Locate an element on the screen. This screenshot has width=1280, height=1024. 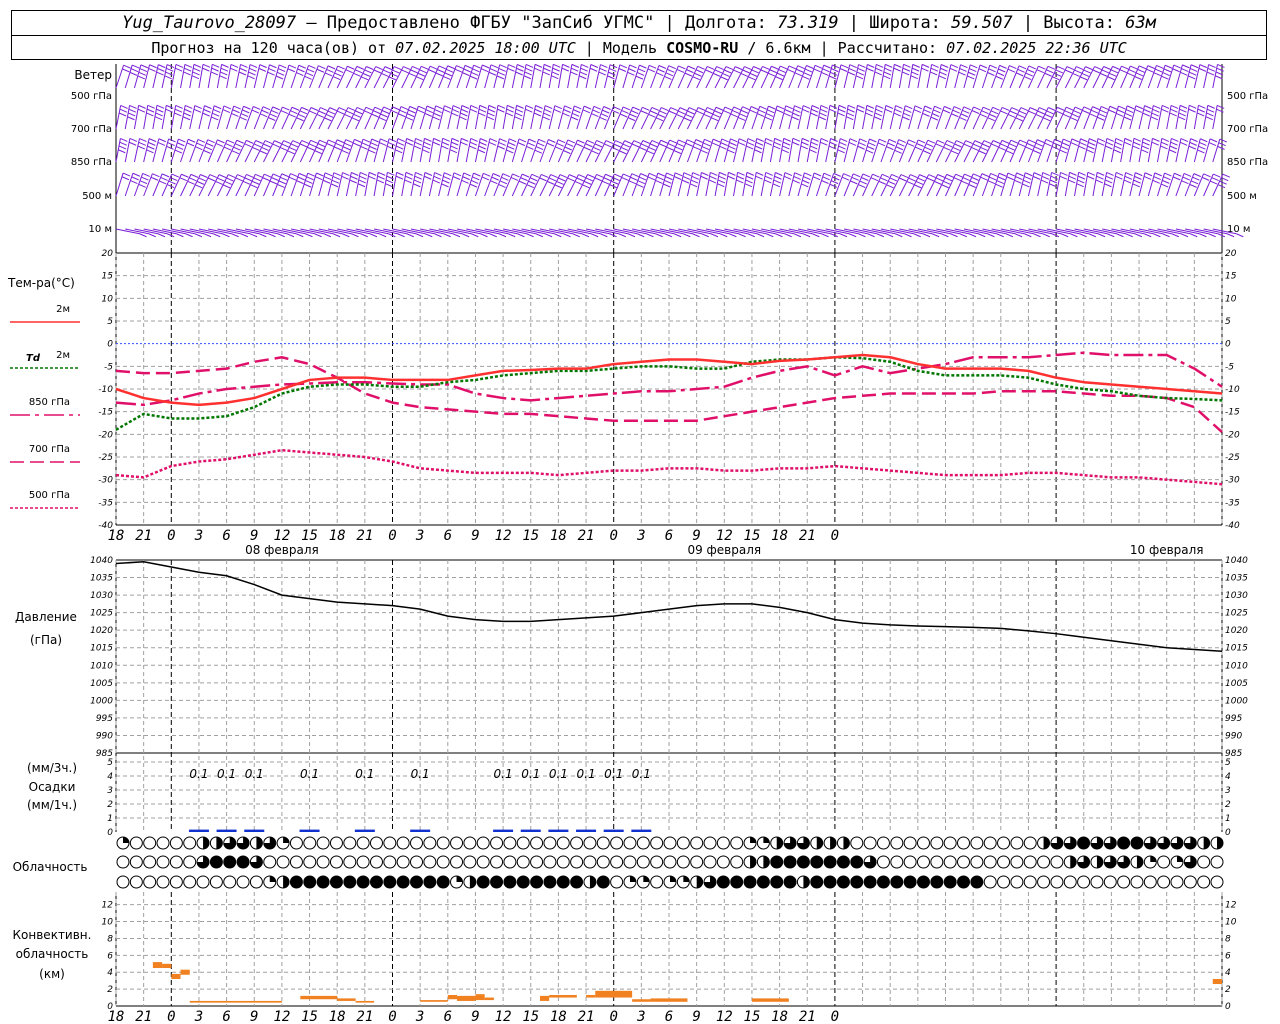
cloud-symbols is located at coordinates (670, 862).